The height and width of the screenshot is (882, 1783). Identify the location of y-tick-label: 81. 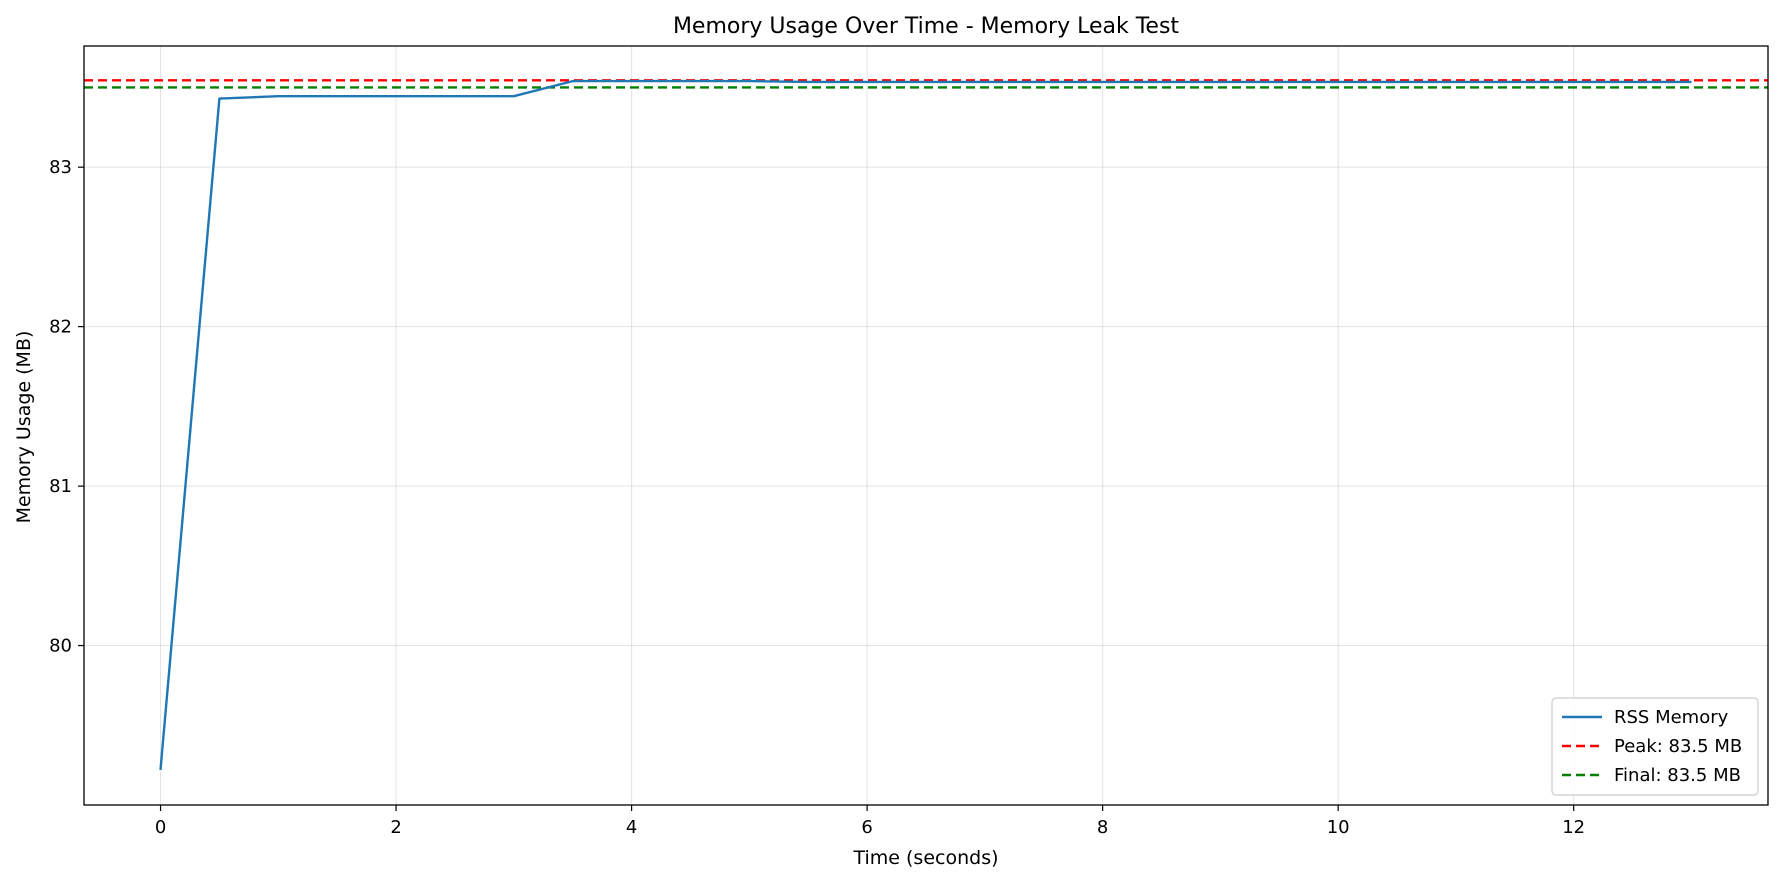
(60, 486).